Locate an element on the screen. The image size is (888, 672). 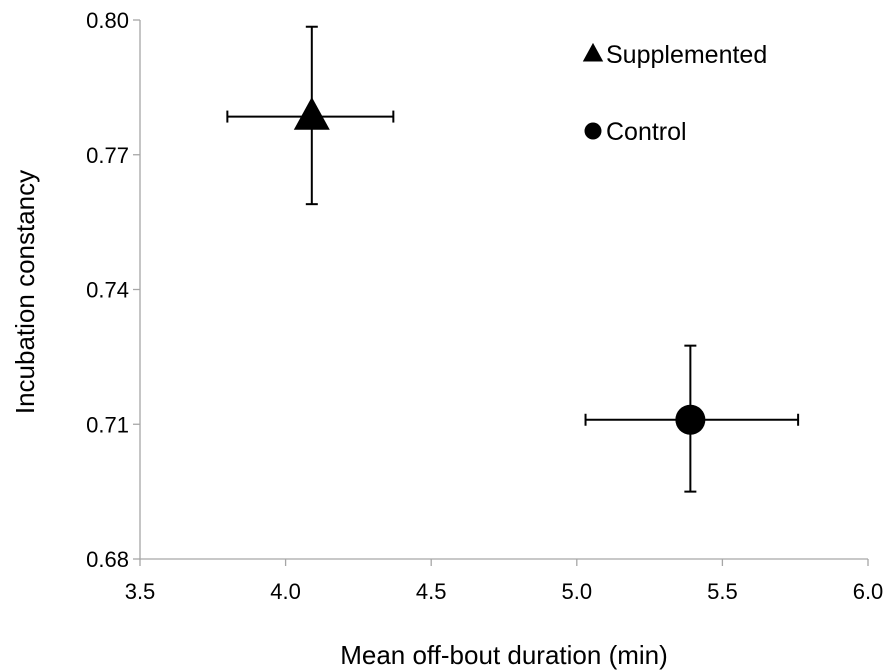
y-axis-title: Incubation constancy is located at coordinates (25, 292).